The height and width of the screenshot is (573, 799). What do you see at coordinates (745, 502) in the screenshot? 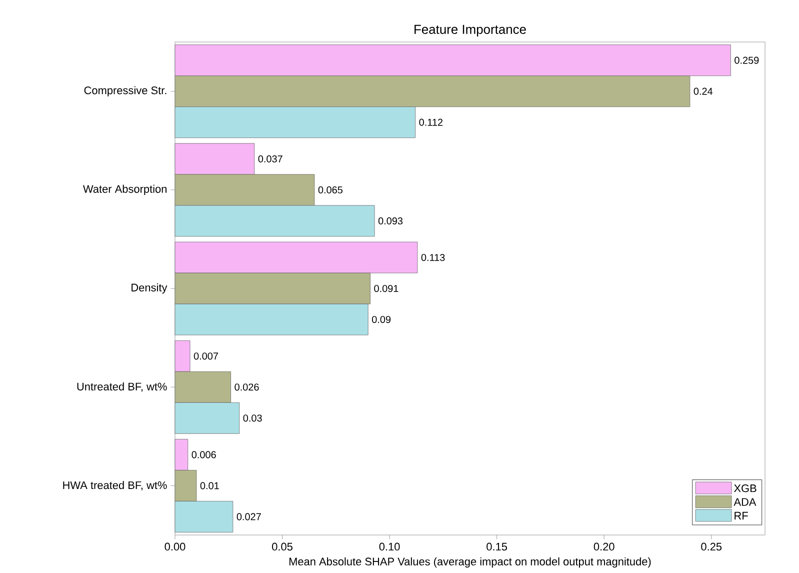
I see `legend-label: ADA` at bounding box center [745, 502].